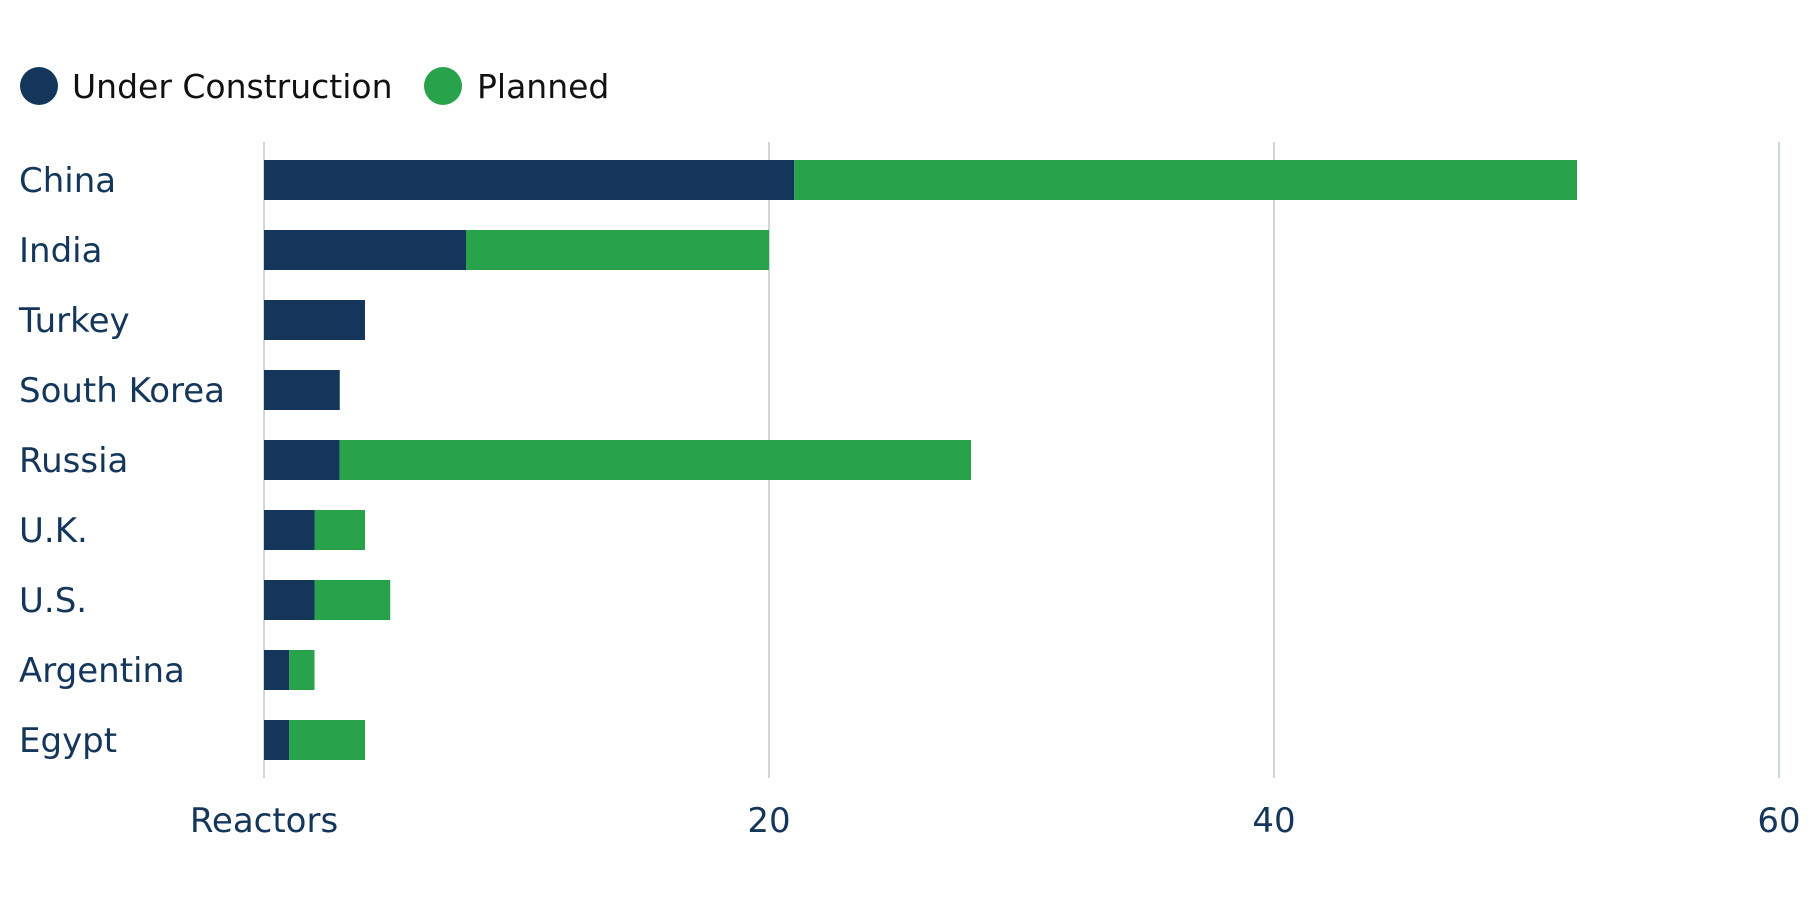 The width and height of the screenshot is (1818, 899). What do you see at coordinates (53, 601) in the screenshot?
I see `category-label-u-s: U.S.` at bounding box center [53, 601].